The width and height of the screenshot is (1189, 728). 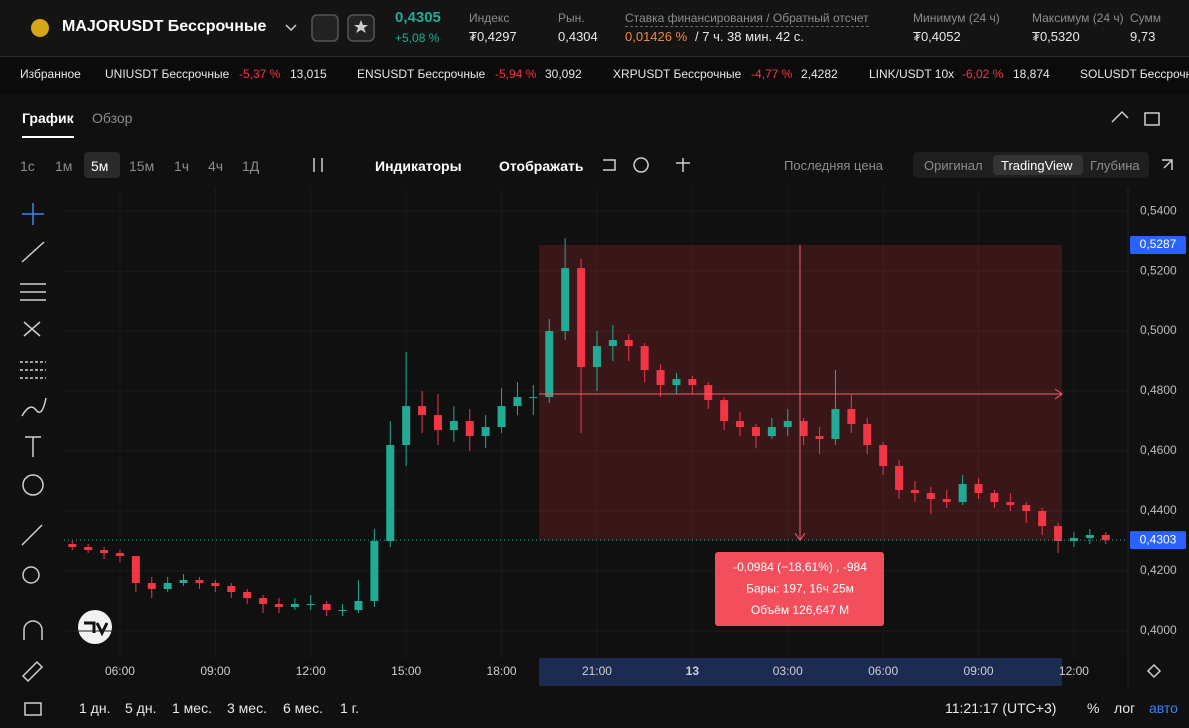 What do you see at coordinates (417, 38) in the screenshot?
I see `change: +5,08 %` at bounding box center [417, 38].